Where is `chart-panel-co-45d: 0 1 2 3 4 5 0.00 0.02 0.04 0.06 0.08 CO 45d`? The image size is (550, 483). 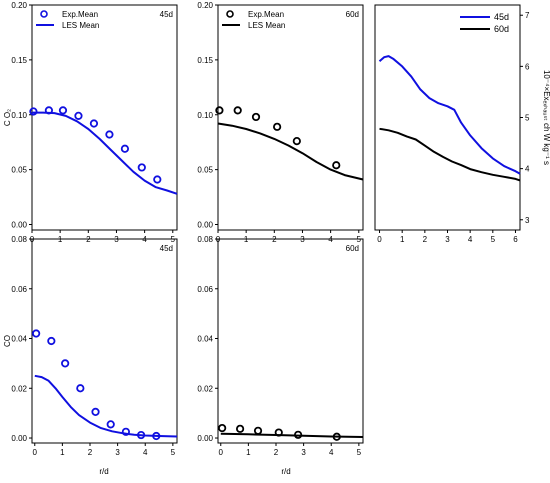
chart-panel-co-45d: 0 1 2 3 4 5 0.00 0.02 0.04 0.06 0.08 CO 45d is located at coordinates (90, 346).